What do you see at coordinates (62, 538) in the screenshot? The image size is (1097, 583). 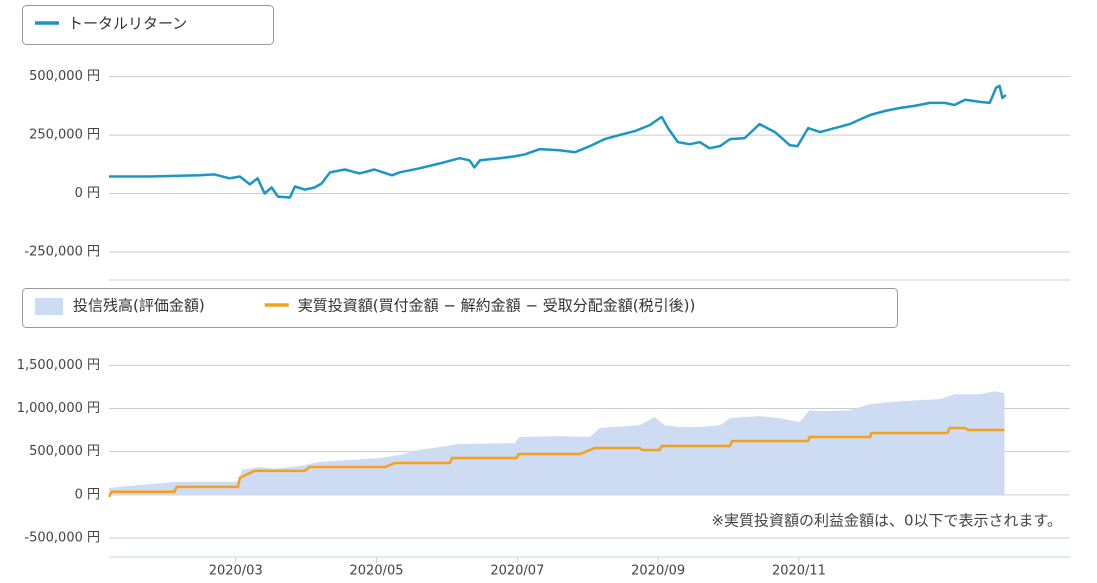 I see `y-tick-label: -500,000 円` at bounding box center [62, 538].